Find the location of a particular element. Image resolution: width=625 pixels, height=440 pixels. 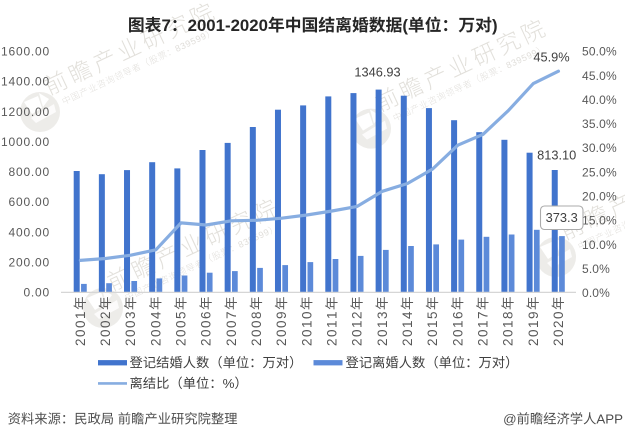

svg-text: 2005 is located at coordinates (181, 328).